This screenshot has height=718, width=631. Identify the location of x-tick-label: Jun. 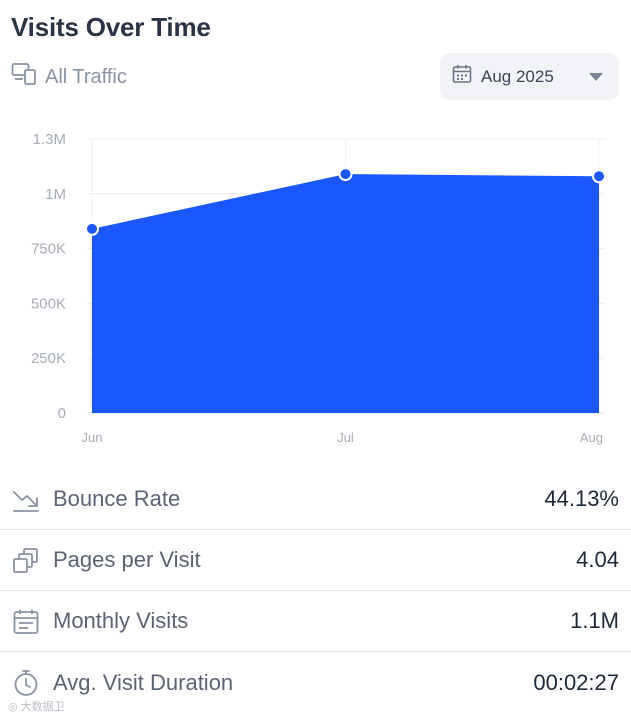
(92, 437).